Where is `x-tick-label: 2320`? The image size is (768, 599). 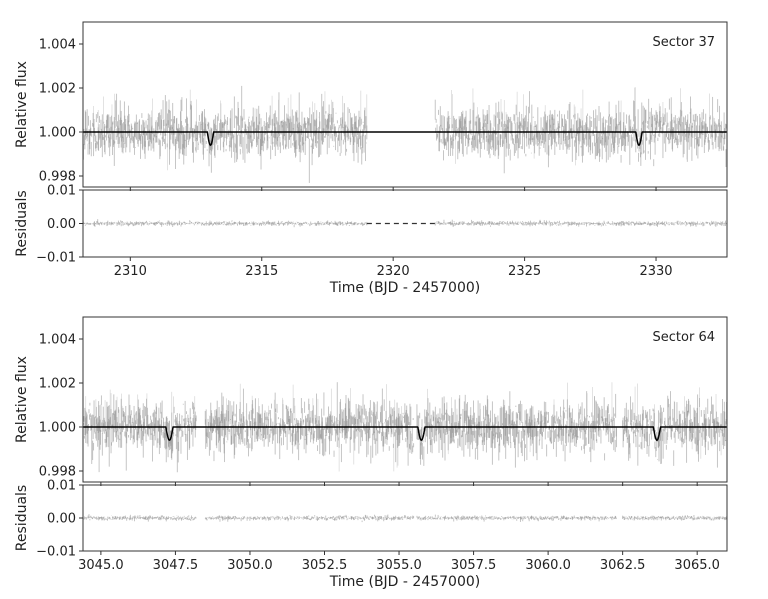
x-tick-label: 2320 is located at coordinates (393, 271).